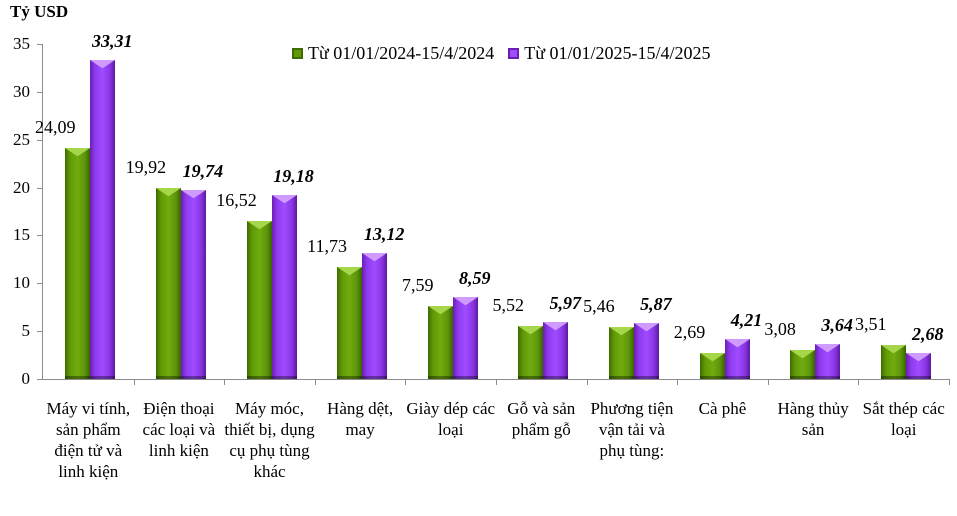 Image resolution: width=957 pixels, height=516 pixels. I want to click on y-tick-label: 20, so click(21, 187).